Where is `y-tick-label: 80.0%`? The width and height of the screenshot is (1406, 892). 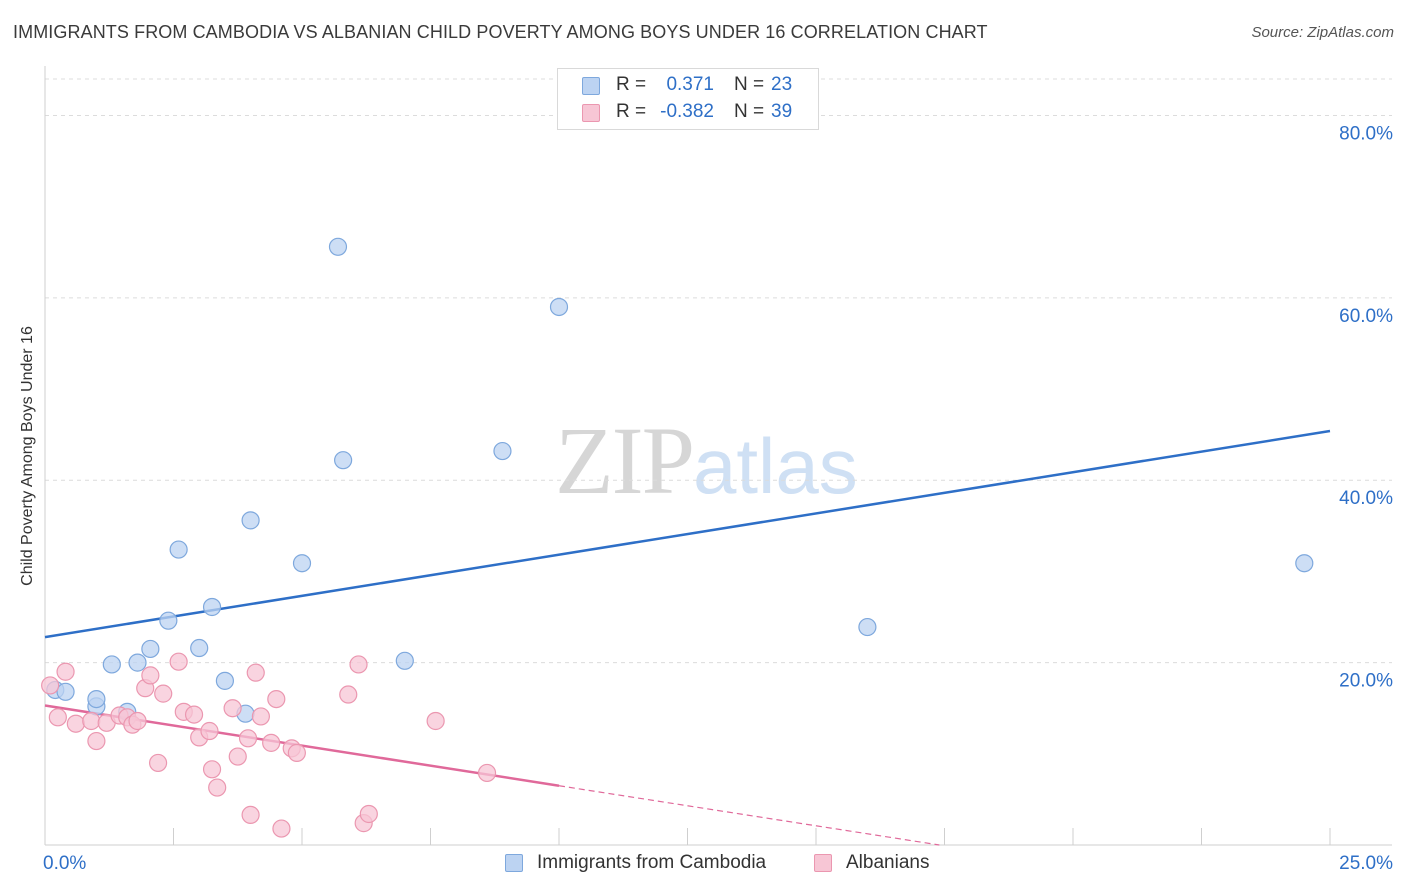 y-tick-label: 80.0% is located at coordinates (1366, 133).